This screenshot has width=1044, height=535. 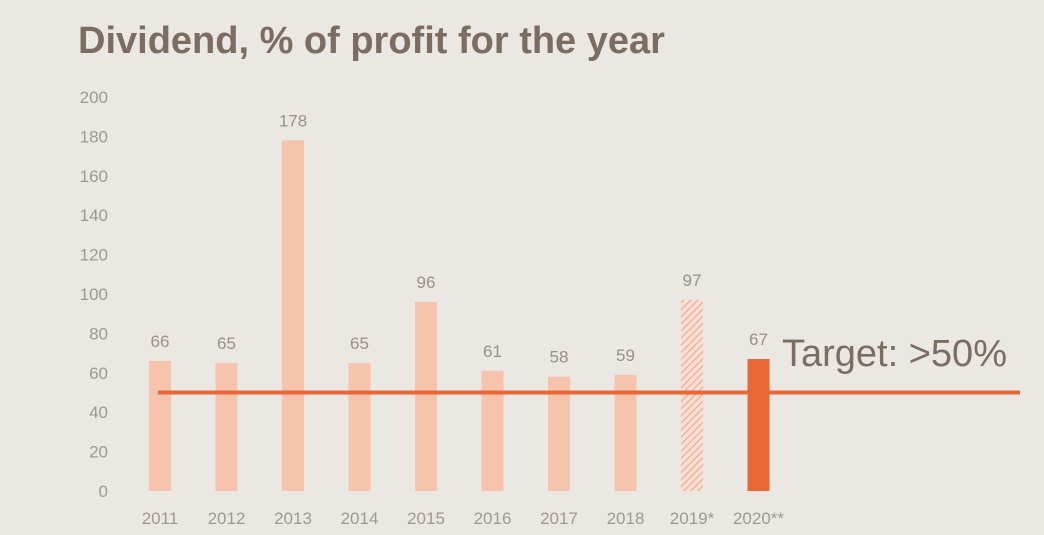 What do you see at coordinates (94, 215) in the screenshot?
I see `y-tick-label: 140` at bounding box center [94, 215].